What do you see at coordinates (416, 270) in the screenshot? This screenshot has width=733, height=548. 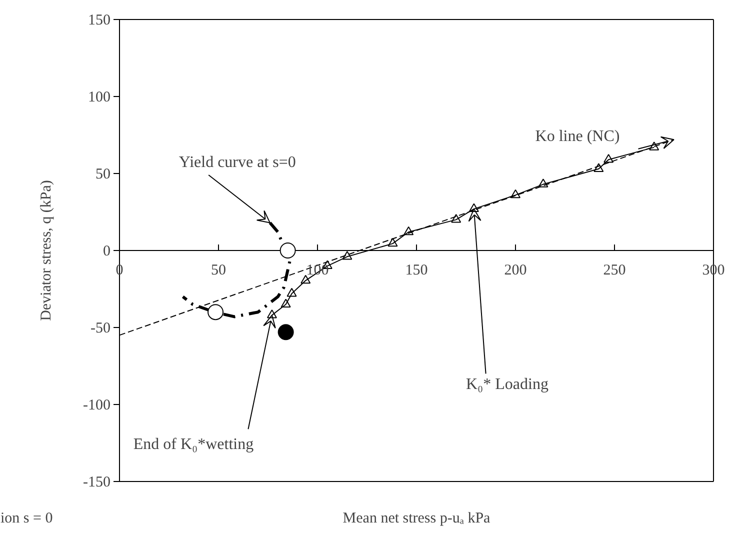 I see `x-tick-label: 150` at bounding box center [416, 270].